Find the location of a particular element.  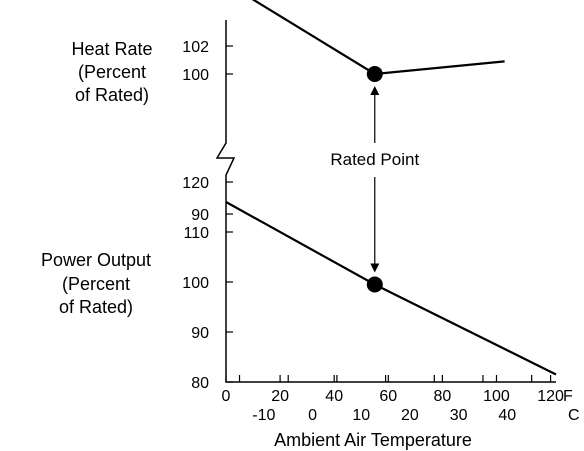

power-output-tick-label: 90 is located at coordinates (200, 333).